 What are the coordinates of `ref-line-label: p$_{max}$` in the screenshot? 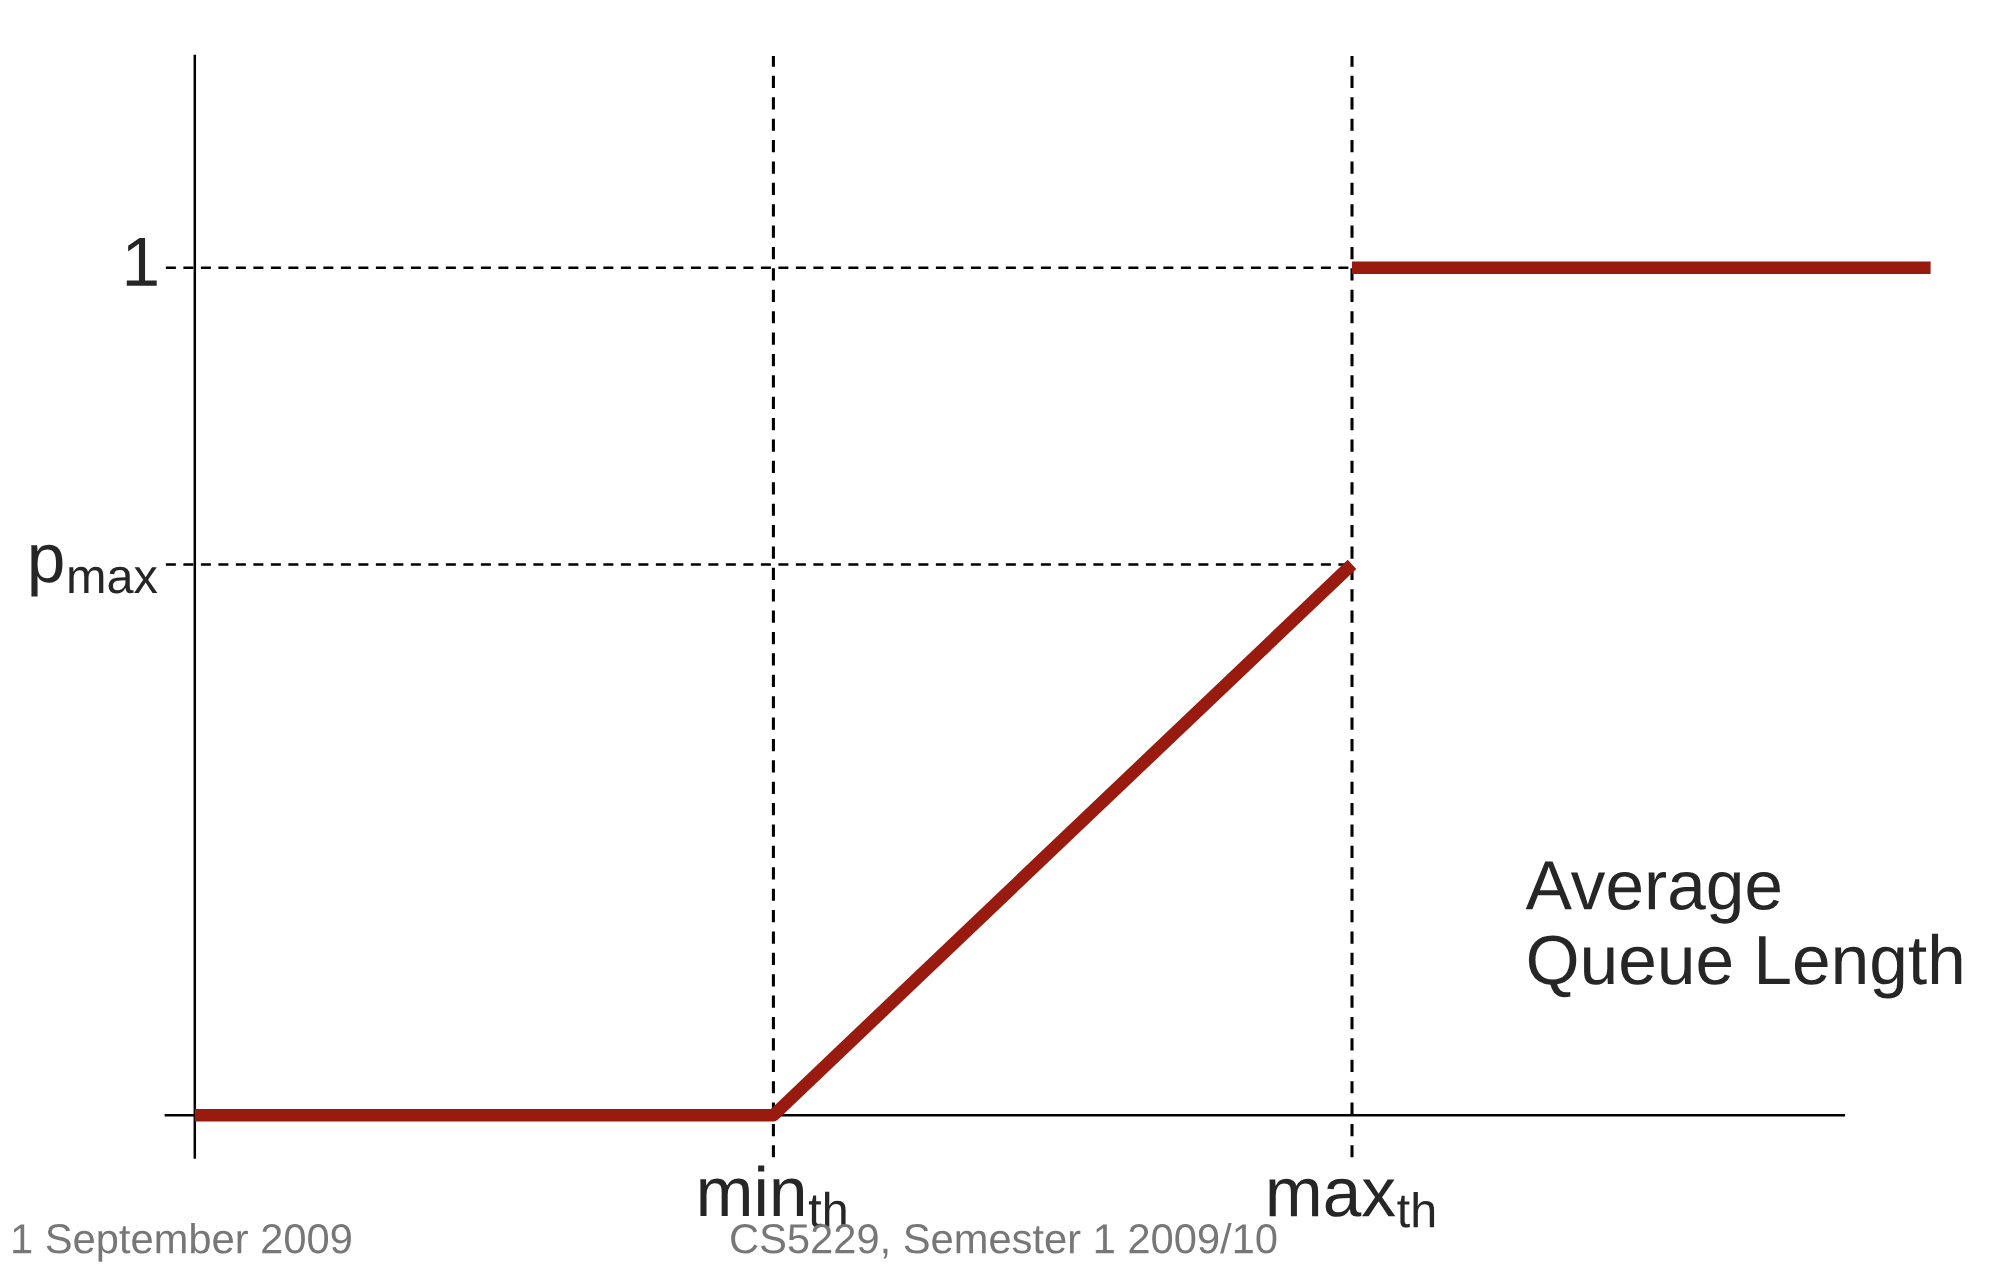 It's located at (94, 570).